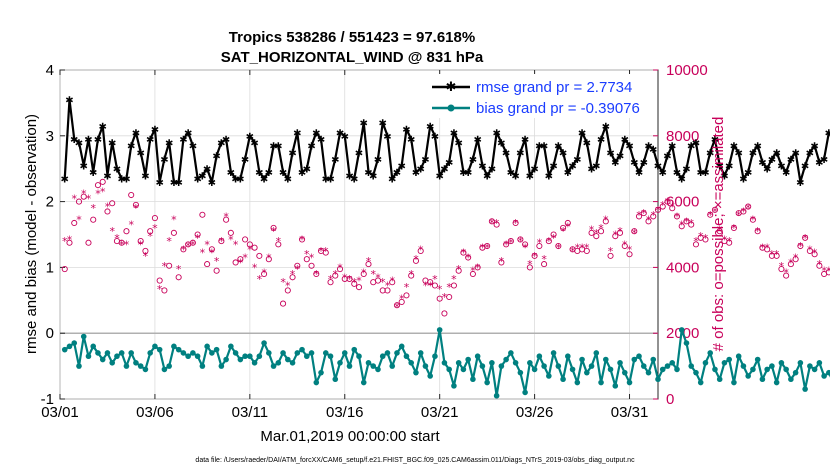 The image size is (830, 470). What do you see at coordinates (558, 108) in the screenshot?
I see `legend-bias-label: bias grand pr = -0.39076` at bounding box center [558, 108].